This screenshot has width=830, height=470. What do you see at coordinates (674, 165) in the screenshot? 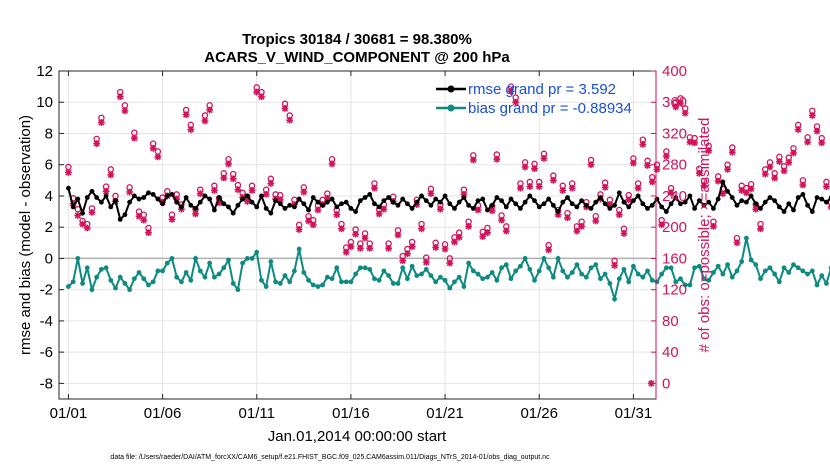
I see `y-tick-label-right: 280` at bounding box center [674, 165].